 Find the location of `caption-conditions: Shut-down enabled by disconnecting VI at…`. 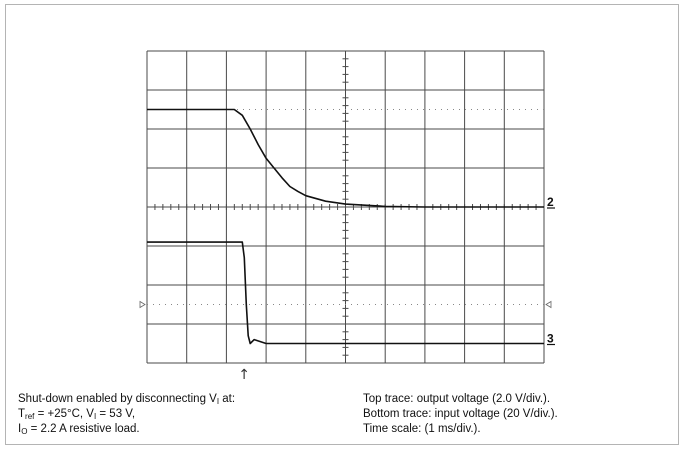

caption-conditions: Shut-down enabled by disconnecting VI at… is located at coordinates (126, 414).